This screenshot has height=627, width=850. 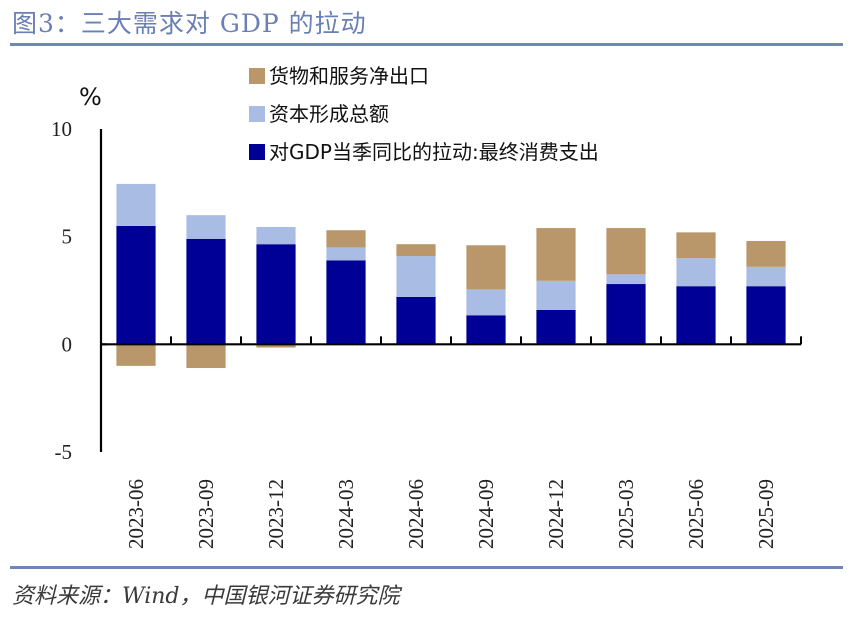 What do you see at coordinates (556, 514) in the screenshot?
I see `x-tick-label: 2024-12` at bounding box center [556, 514].